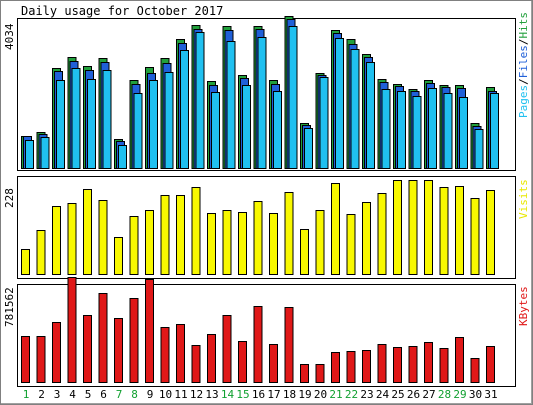 Image resolution: width=533 pixels, height=405 pixels. Describe the element at coordinates (119, 394) in the screenshot. I see `day-label-7: 7` at that location.